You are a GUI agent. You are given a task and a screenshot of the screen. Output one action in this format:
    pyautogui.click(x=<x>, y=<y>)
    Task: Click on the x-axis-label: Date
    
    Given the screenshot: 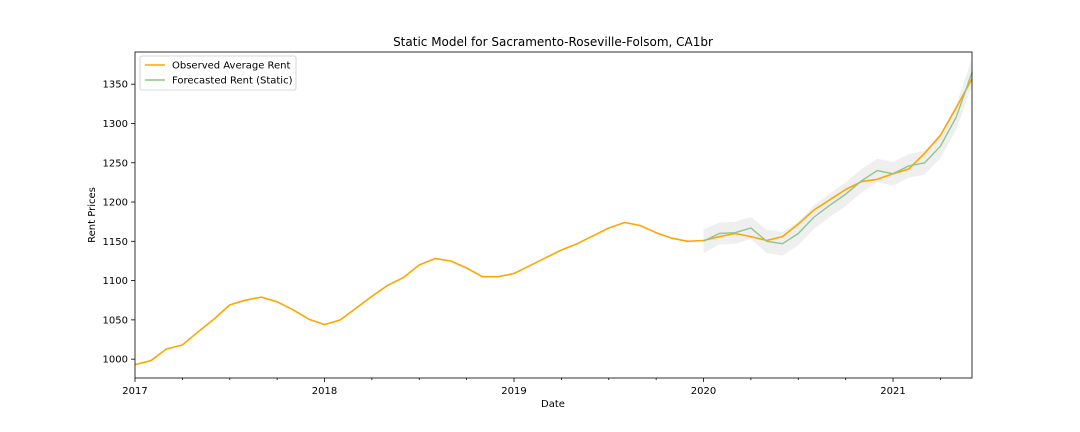 What is the action you would take?
    pyautogui.click(x=553, y=404)
    